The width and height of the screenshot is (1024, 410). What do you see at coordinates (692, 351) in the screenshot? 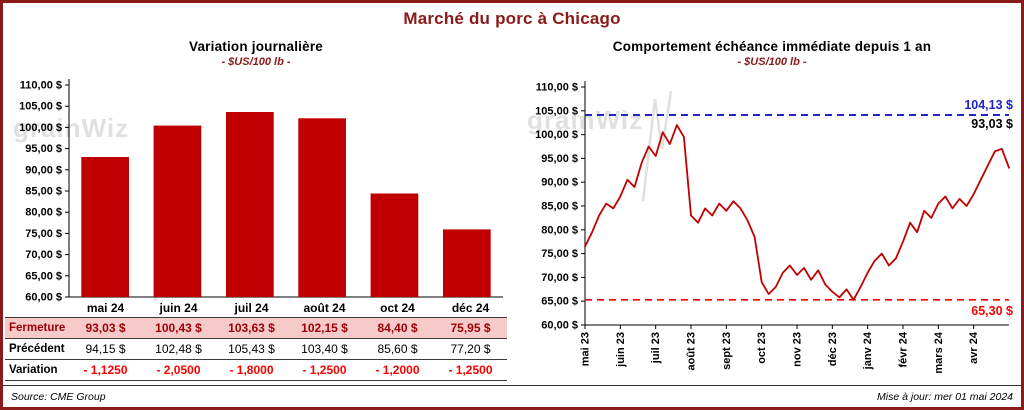
I see `x-tick-label: août 23` at bounding box center [692, 351].